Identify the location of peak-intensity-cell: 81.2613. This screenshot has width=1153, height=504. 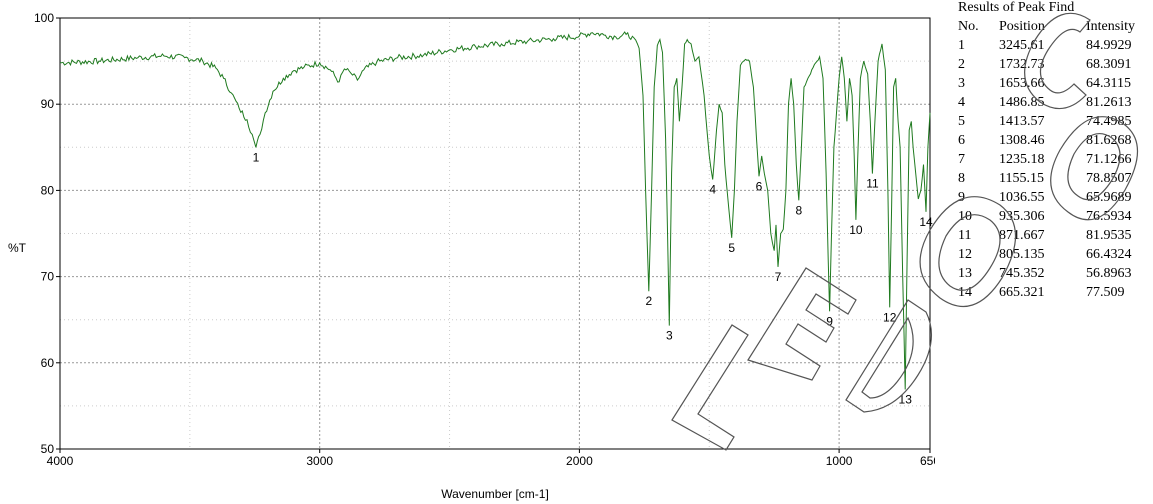
(1109, 102).